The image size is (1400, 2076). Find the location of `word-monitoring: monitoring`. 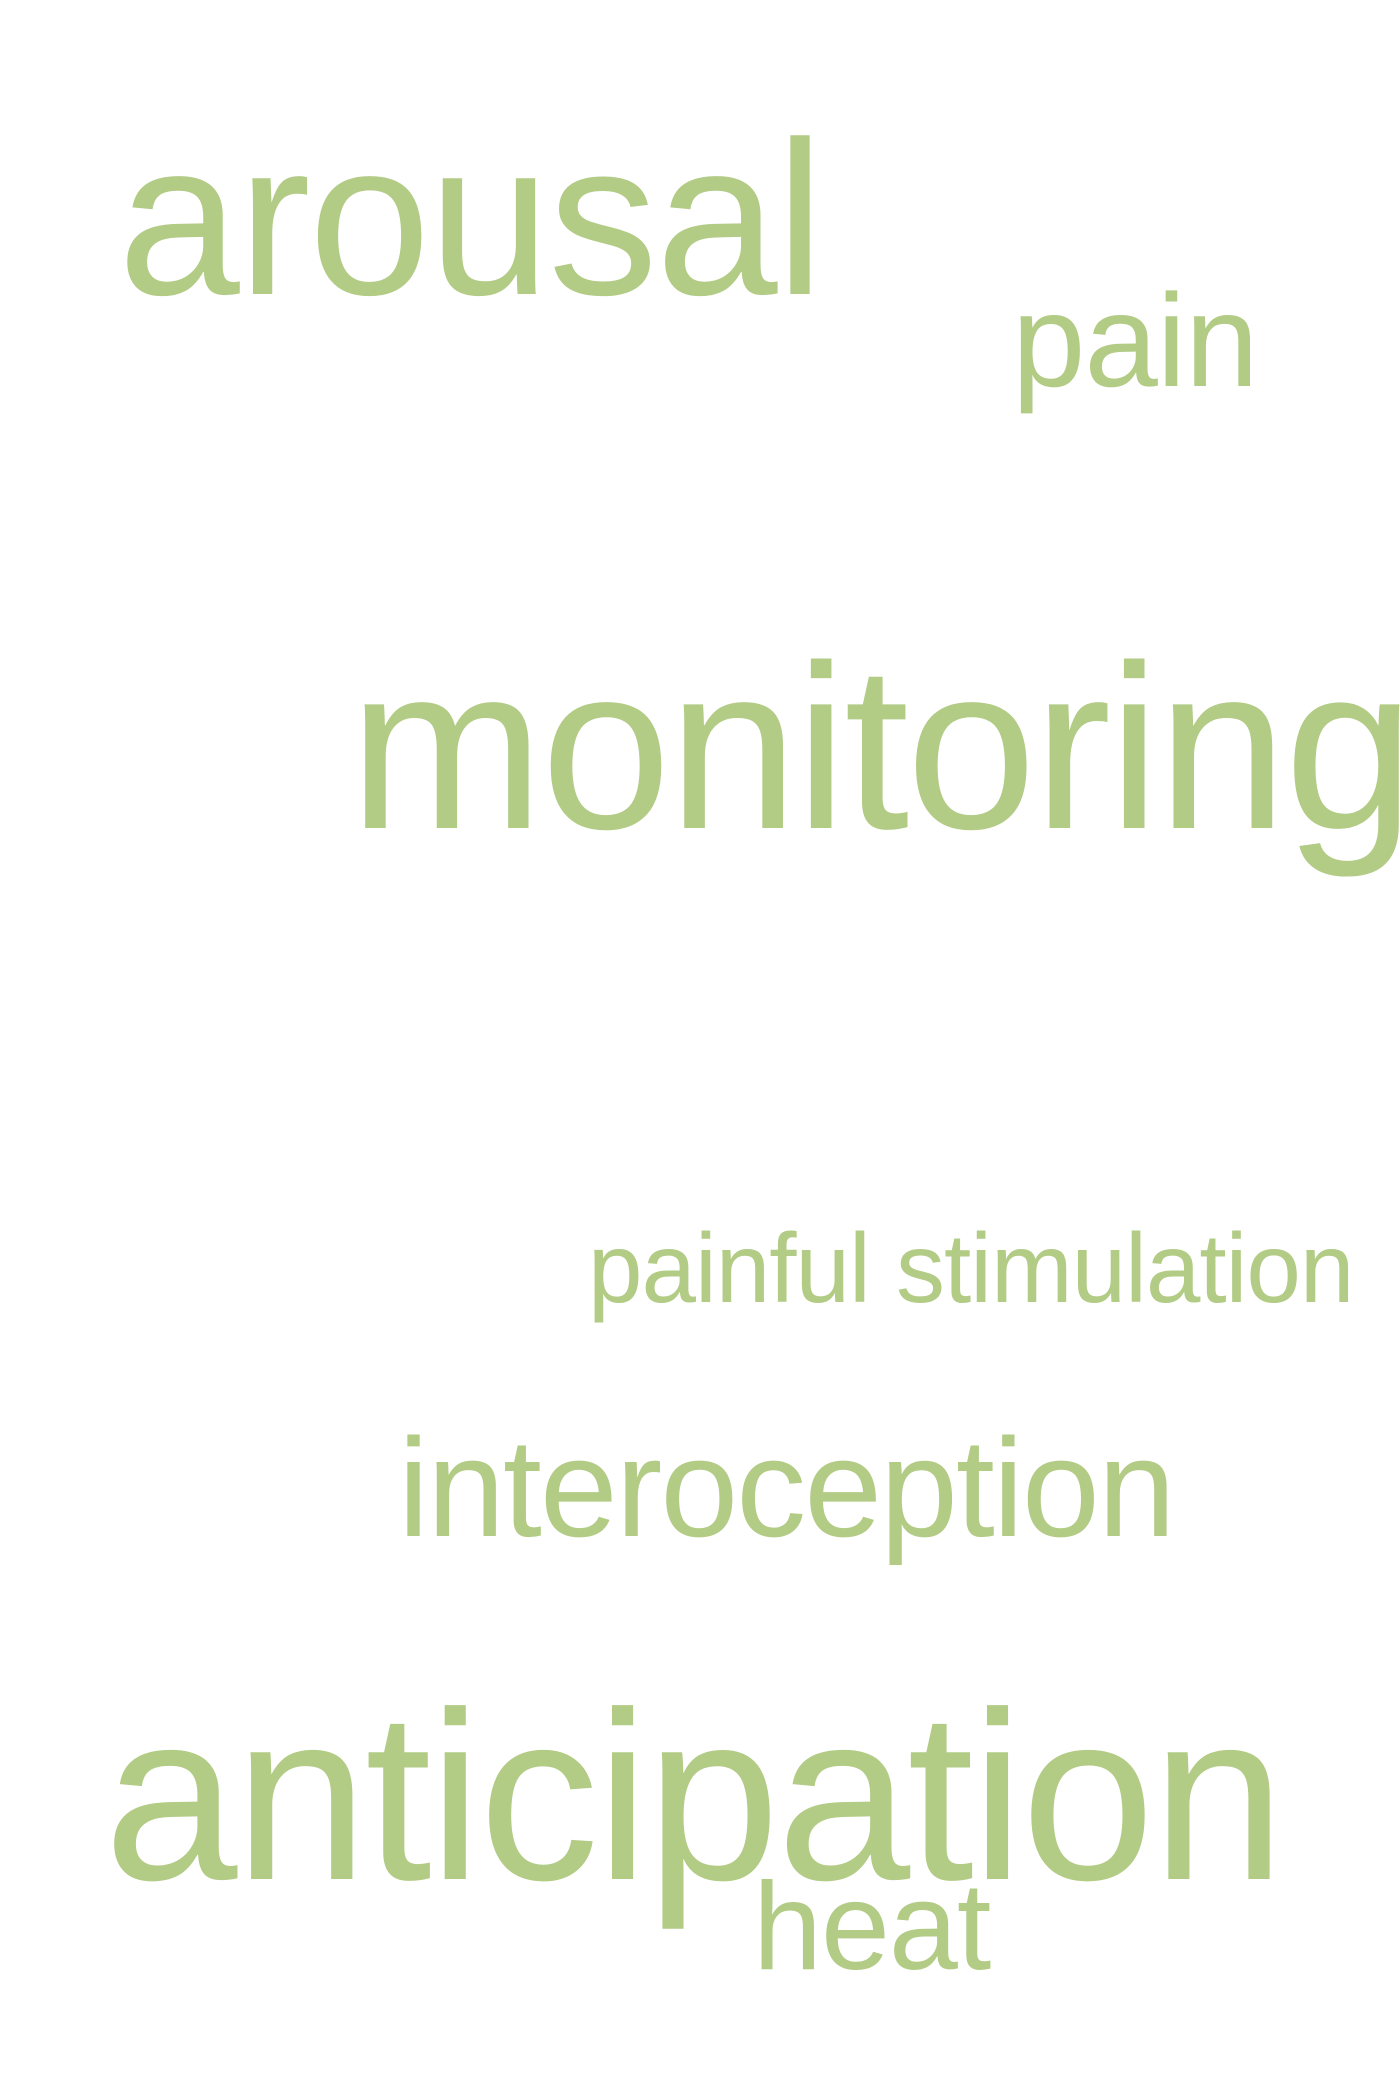

word-monitoring: monitoring is located at coordinates (874, 747).